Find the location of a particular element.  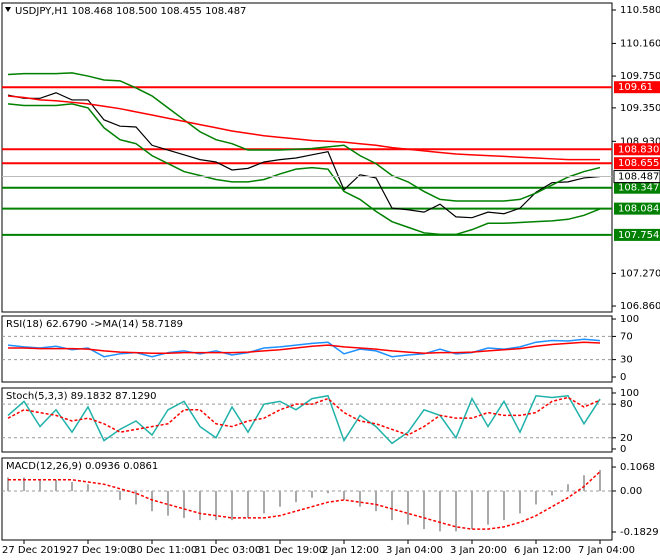

y-tick-label: 0.00 is located at coordinates (631, 491).